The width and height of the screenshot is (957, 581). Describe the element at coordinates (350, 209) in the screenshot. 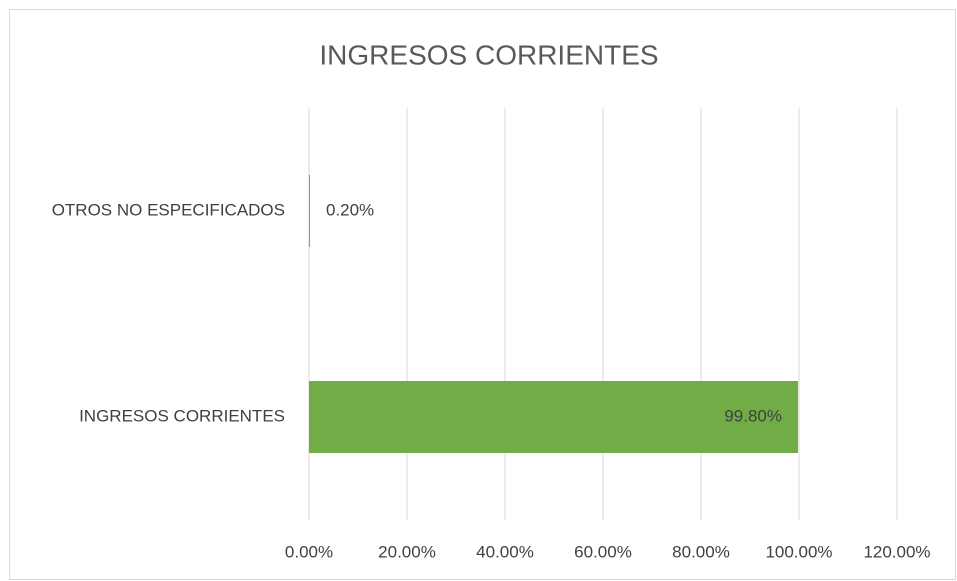

I see `data-label: 0.20%` at that location.